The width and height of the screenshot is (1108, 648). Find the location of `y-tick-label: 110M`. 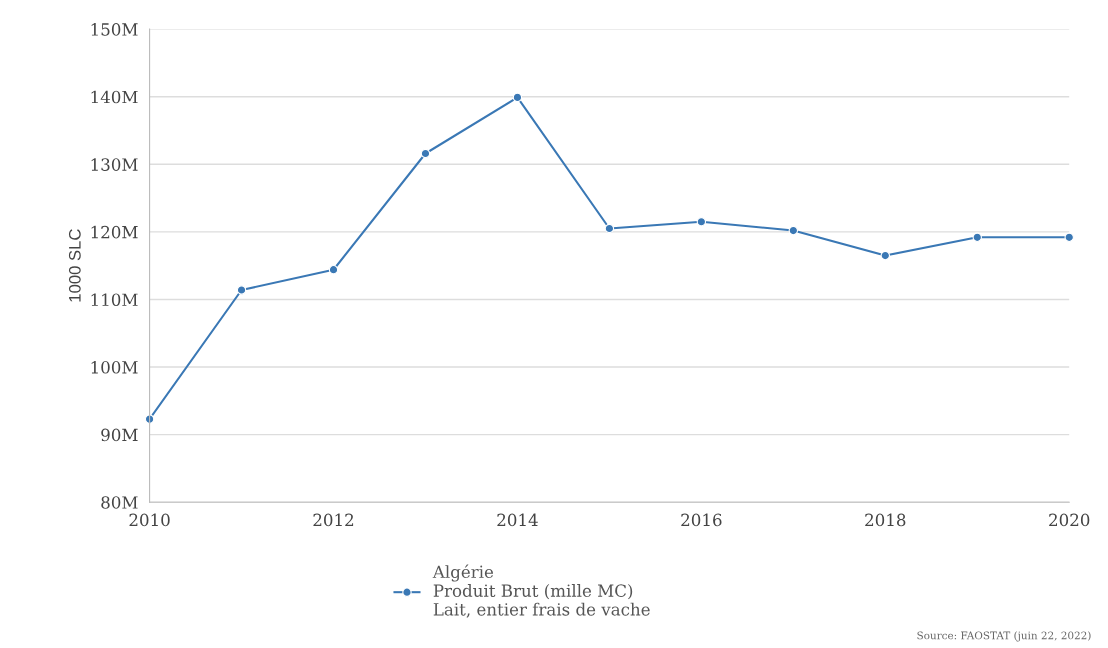

y-tick-label: 110M is located at coordinates (114, 300).